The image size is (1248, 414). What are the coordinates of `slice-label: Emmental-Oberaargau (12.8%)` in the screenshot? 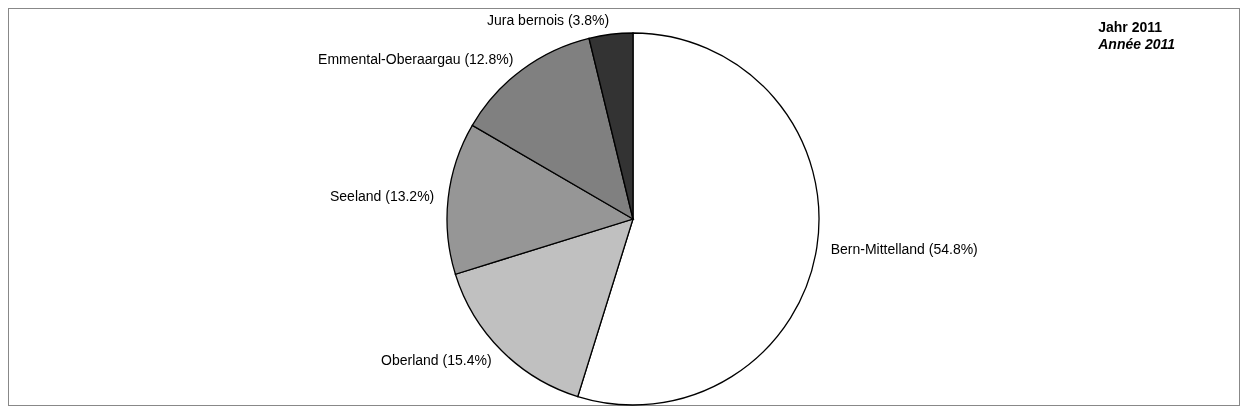 It's located at (416, 58).